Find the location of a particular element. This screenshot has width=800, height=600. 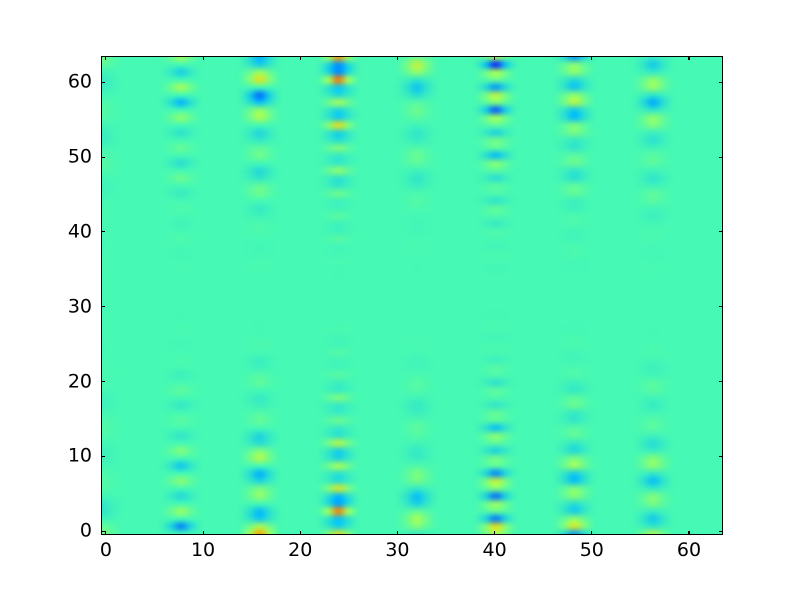

x-tick-label: 0 is located at coordinates (105, 550).